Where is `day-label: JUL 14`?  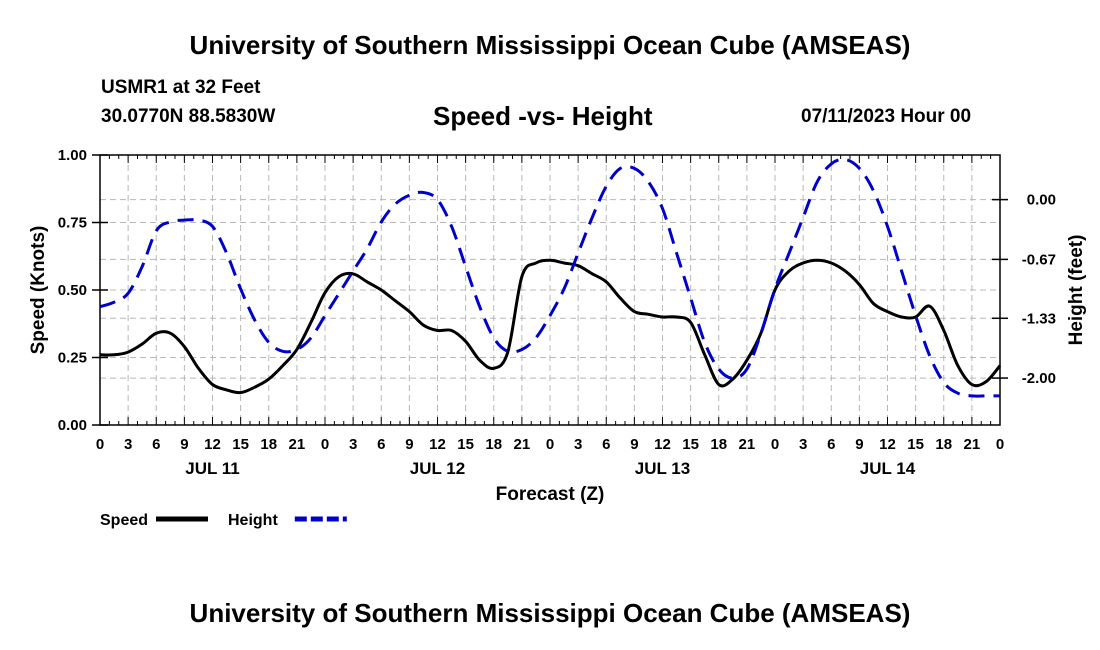
day-label: JUL 14 is located at coordinates (888, 468).